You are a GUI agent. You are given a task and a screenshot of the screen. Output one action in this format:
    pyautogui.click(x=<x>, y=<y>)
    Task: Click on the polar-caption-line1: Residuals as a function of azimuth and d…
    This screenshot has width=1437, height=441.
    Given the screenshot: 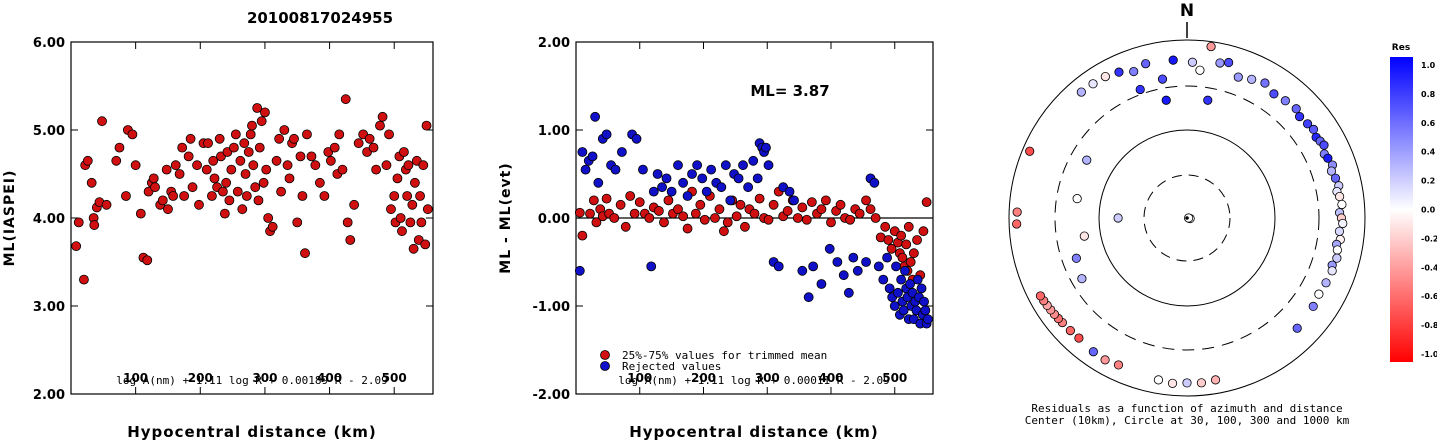 What is the action you would take?
    pyautogui.click(x=1186, y=408)
    